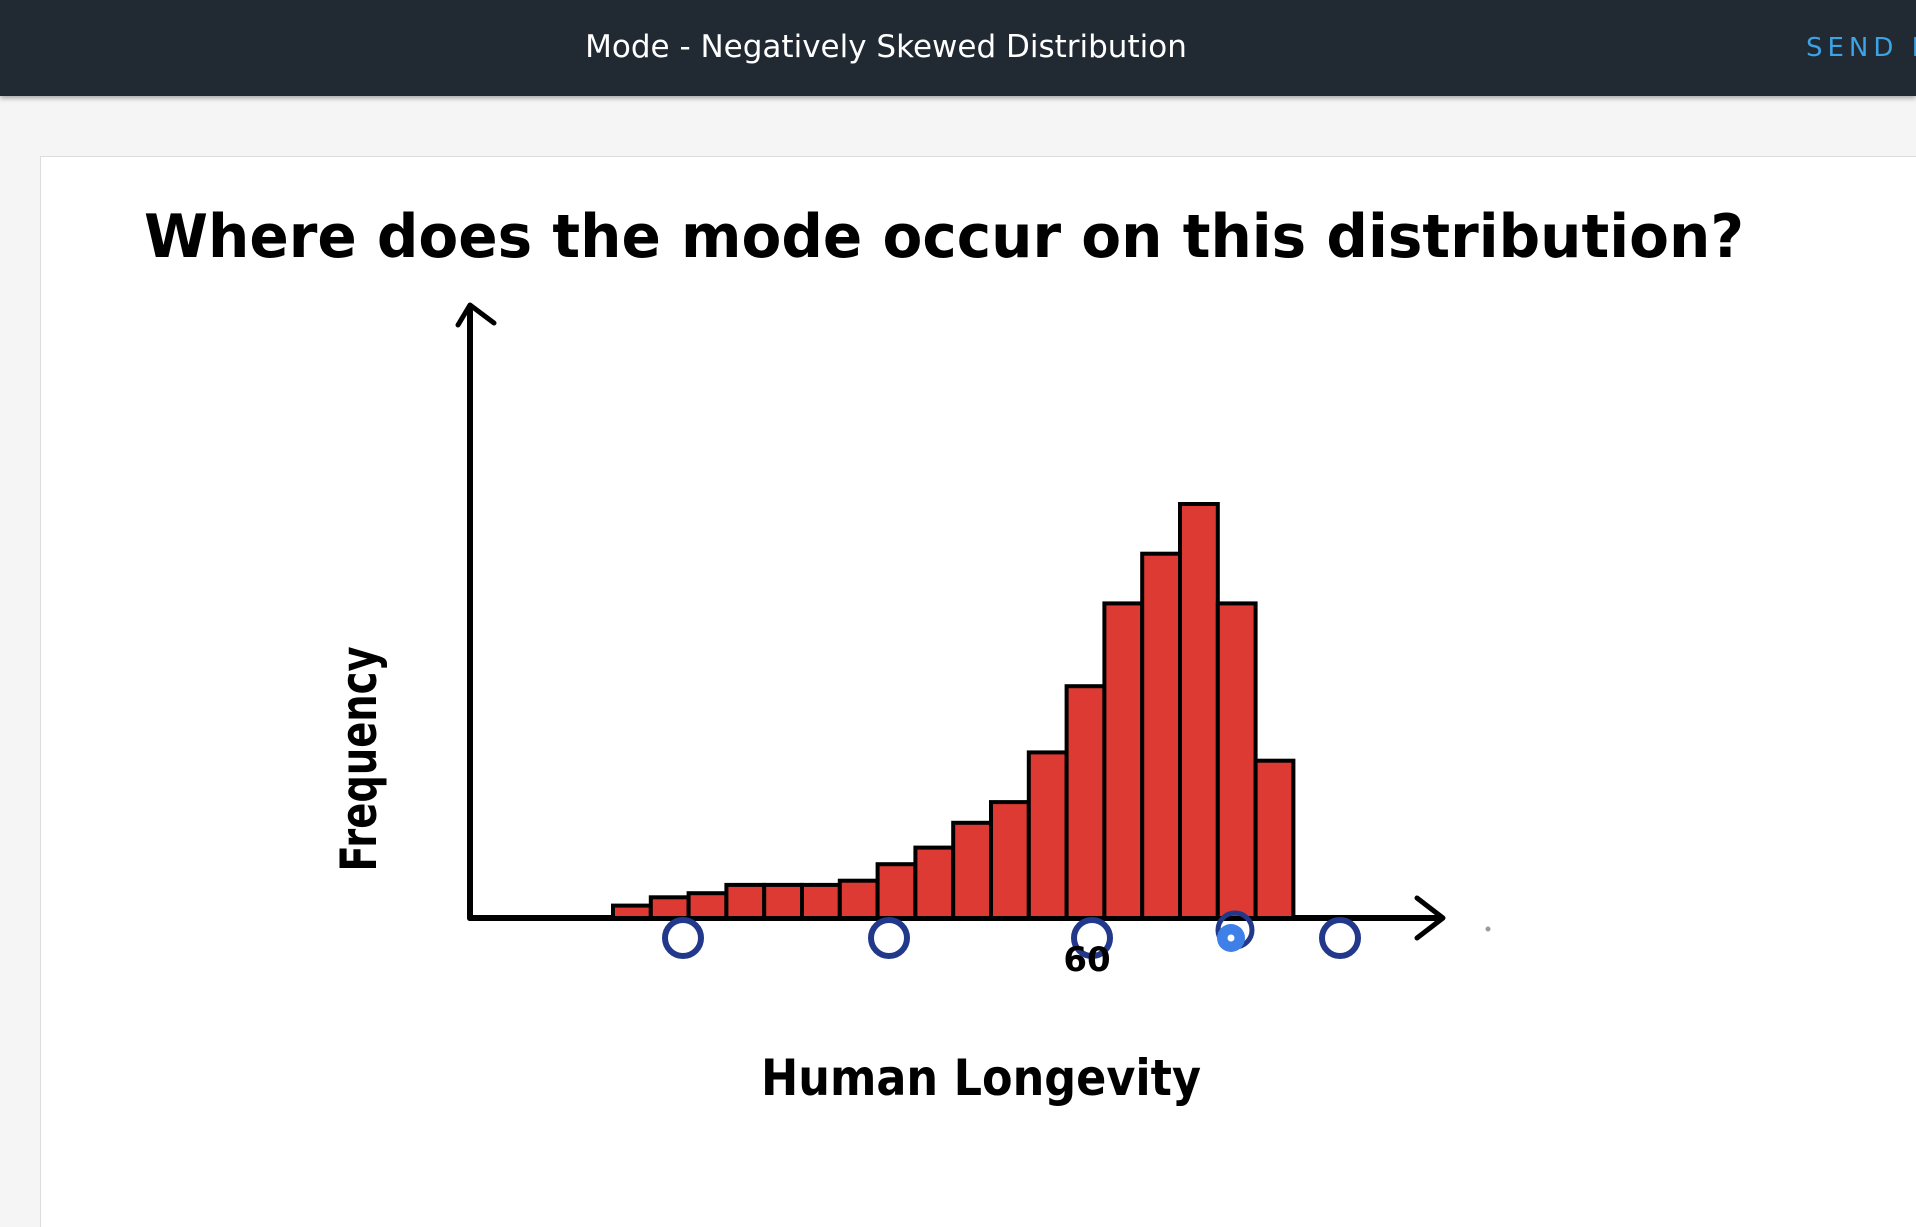 The height and width of the screenshot is (1227, 1916). What do you see at coordinates (981, 1078) in the screenshot?
I see `x-axis-label: Human Longevity` at bounding box center [981, 1078].